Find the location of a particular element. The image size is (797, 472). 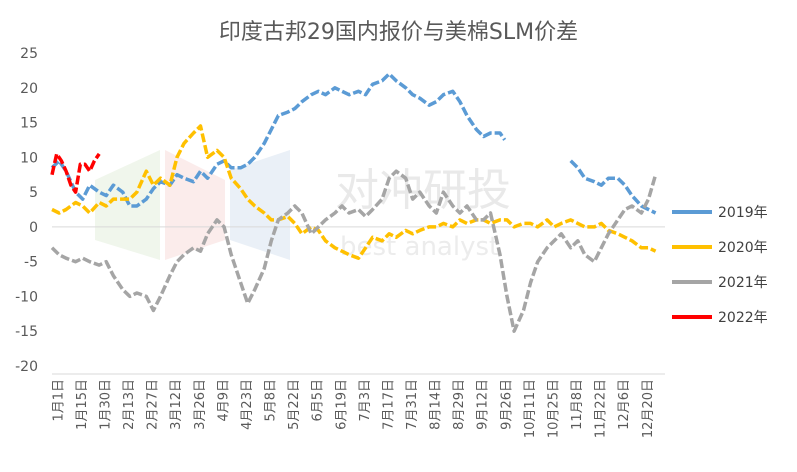

y-tick-label: -20 is located at coordinates (26, 367).